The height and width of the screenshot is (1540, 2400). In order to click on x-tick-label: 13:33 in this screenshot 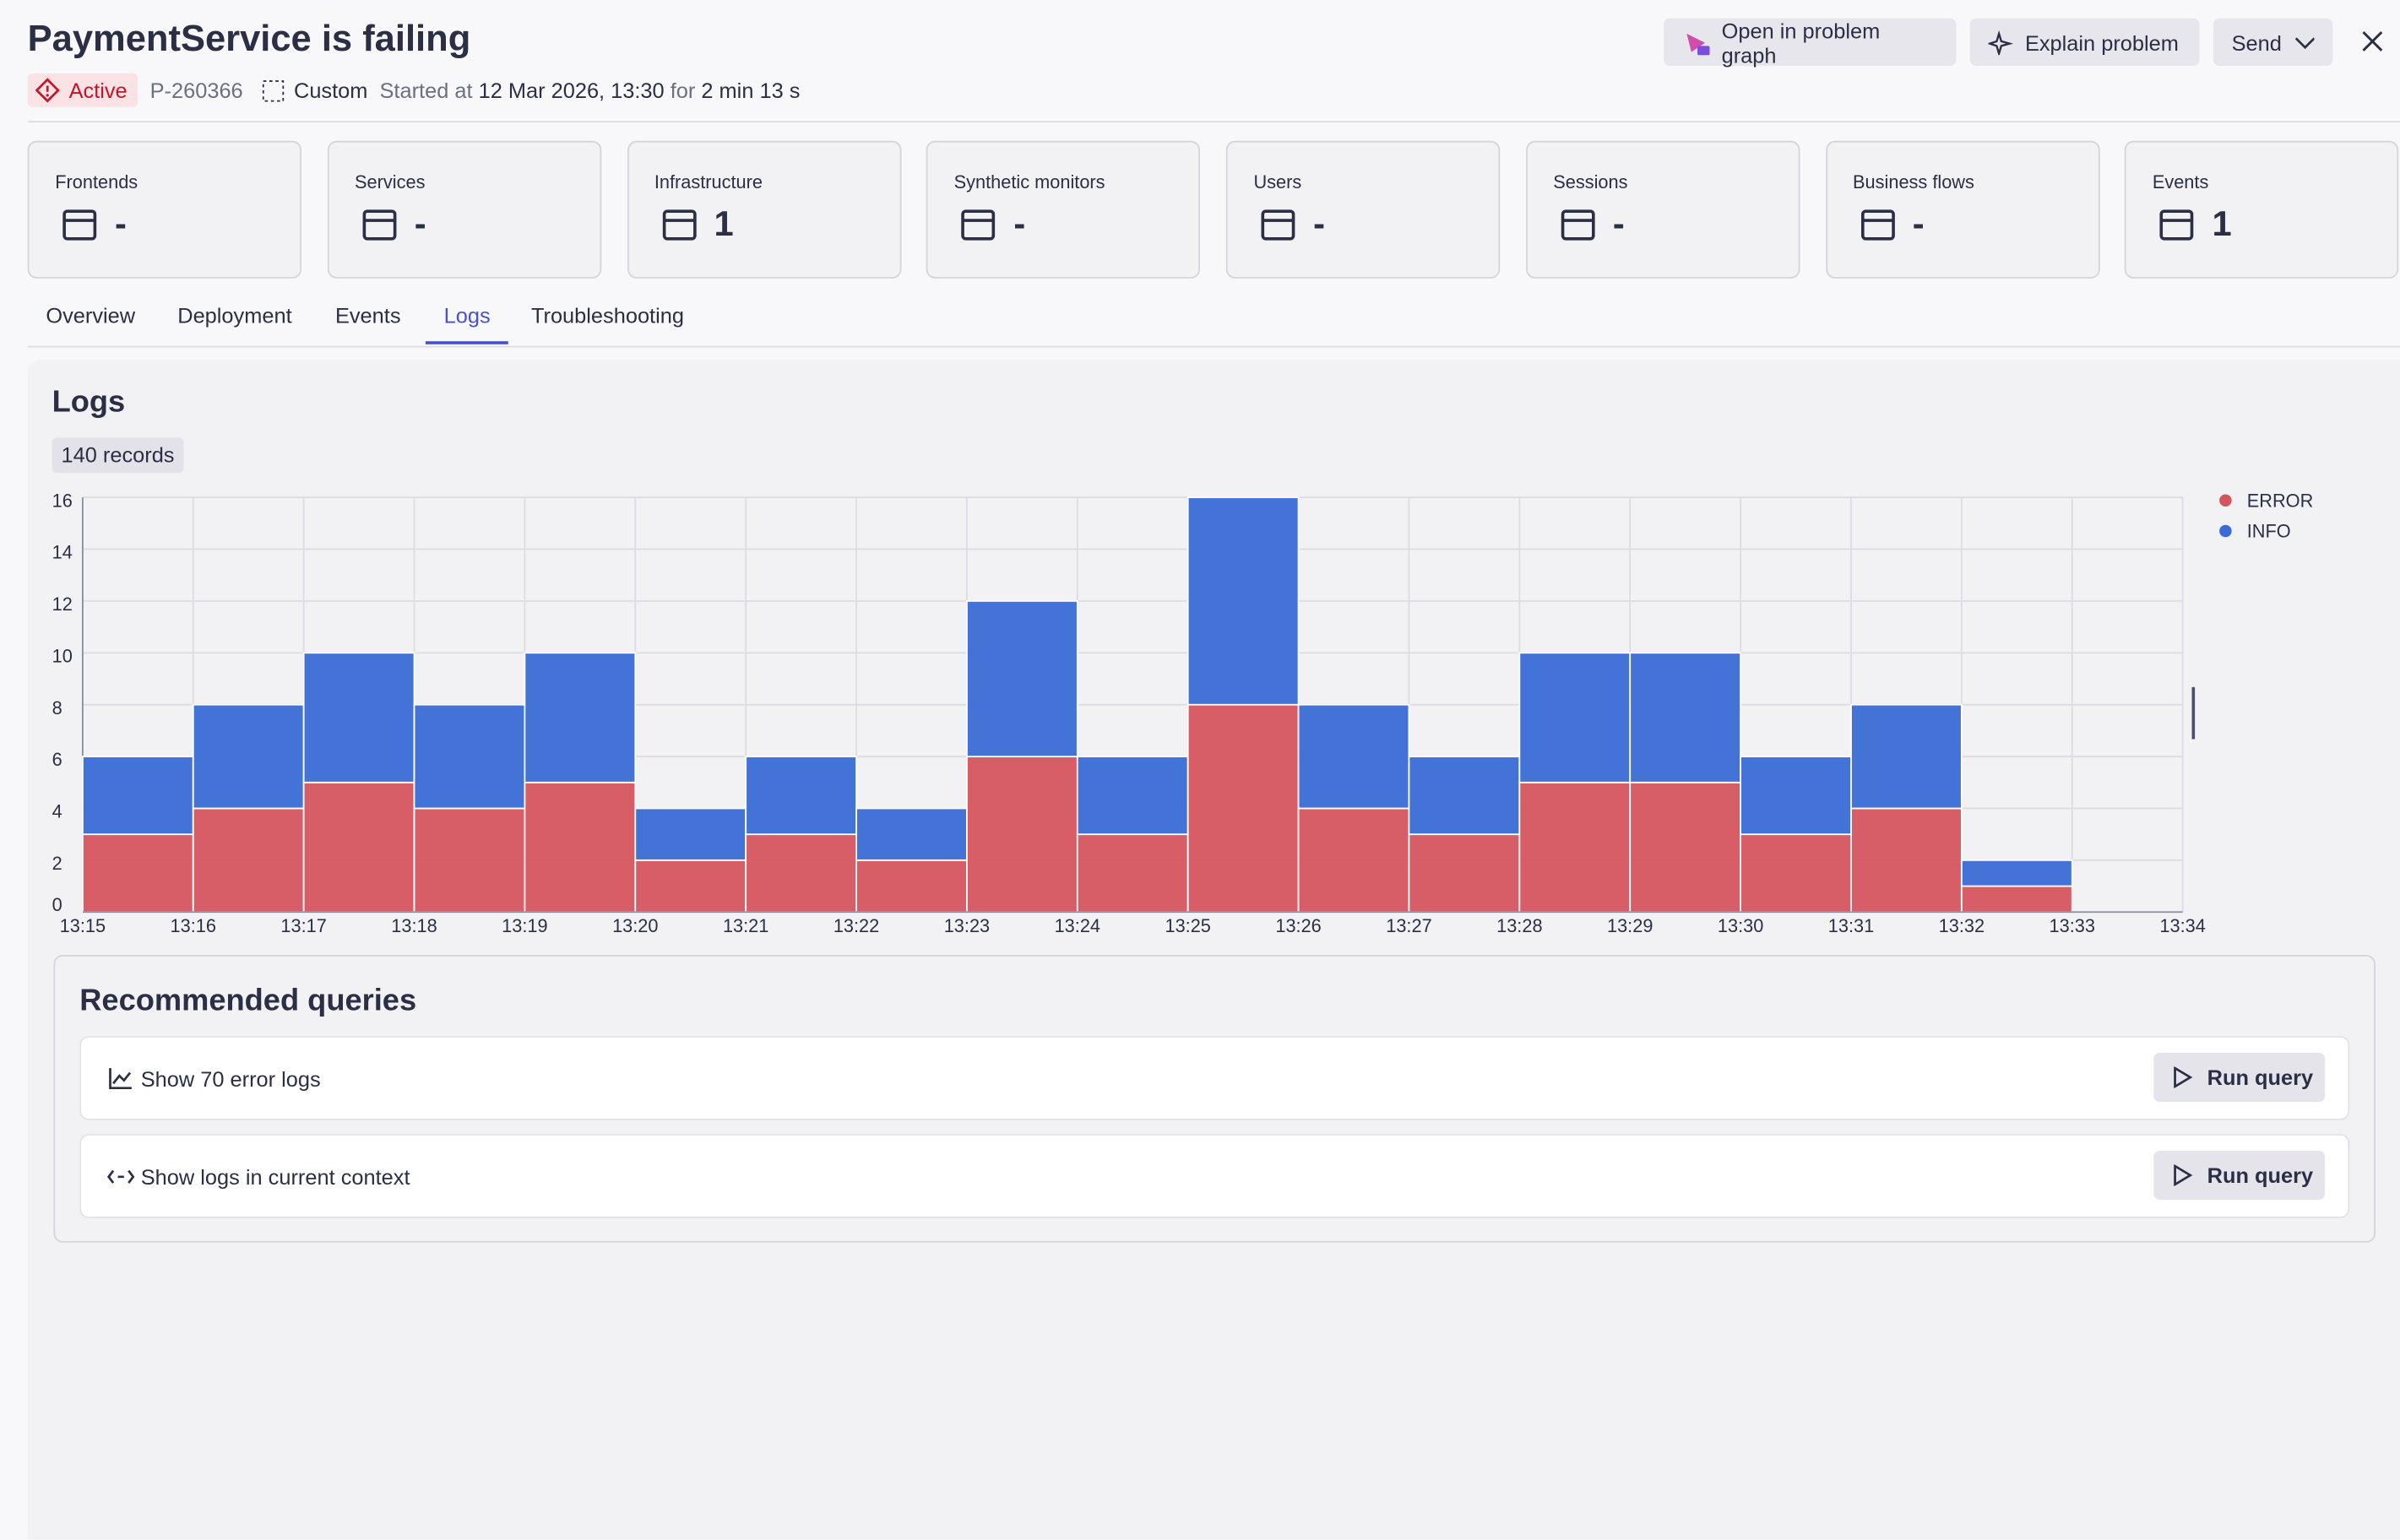, I will do `click(2072, 925)`.